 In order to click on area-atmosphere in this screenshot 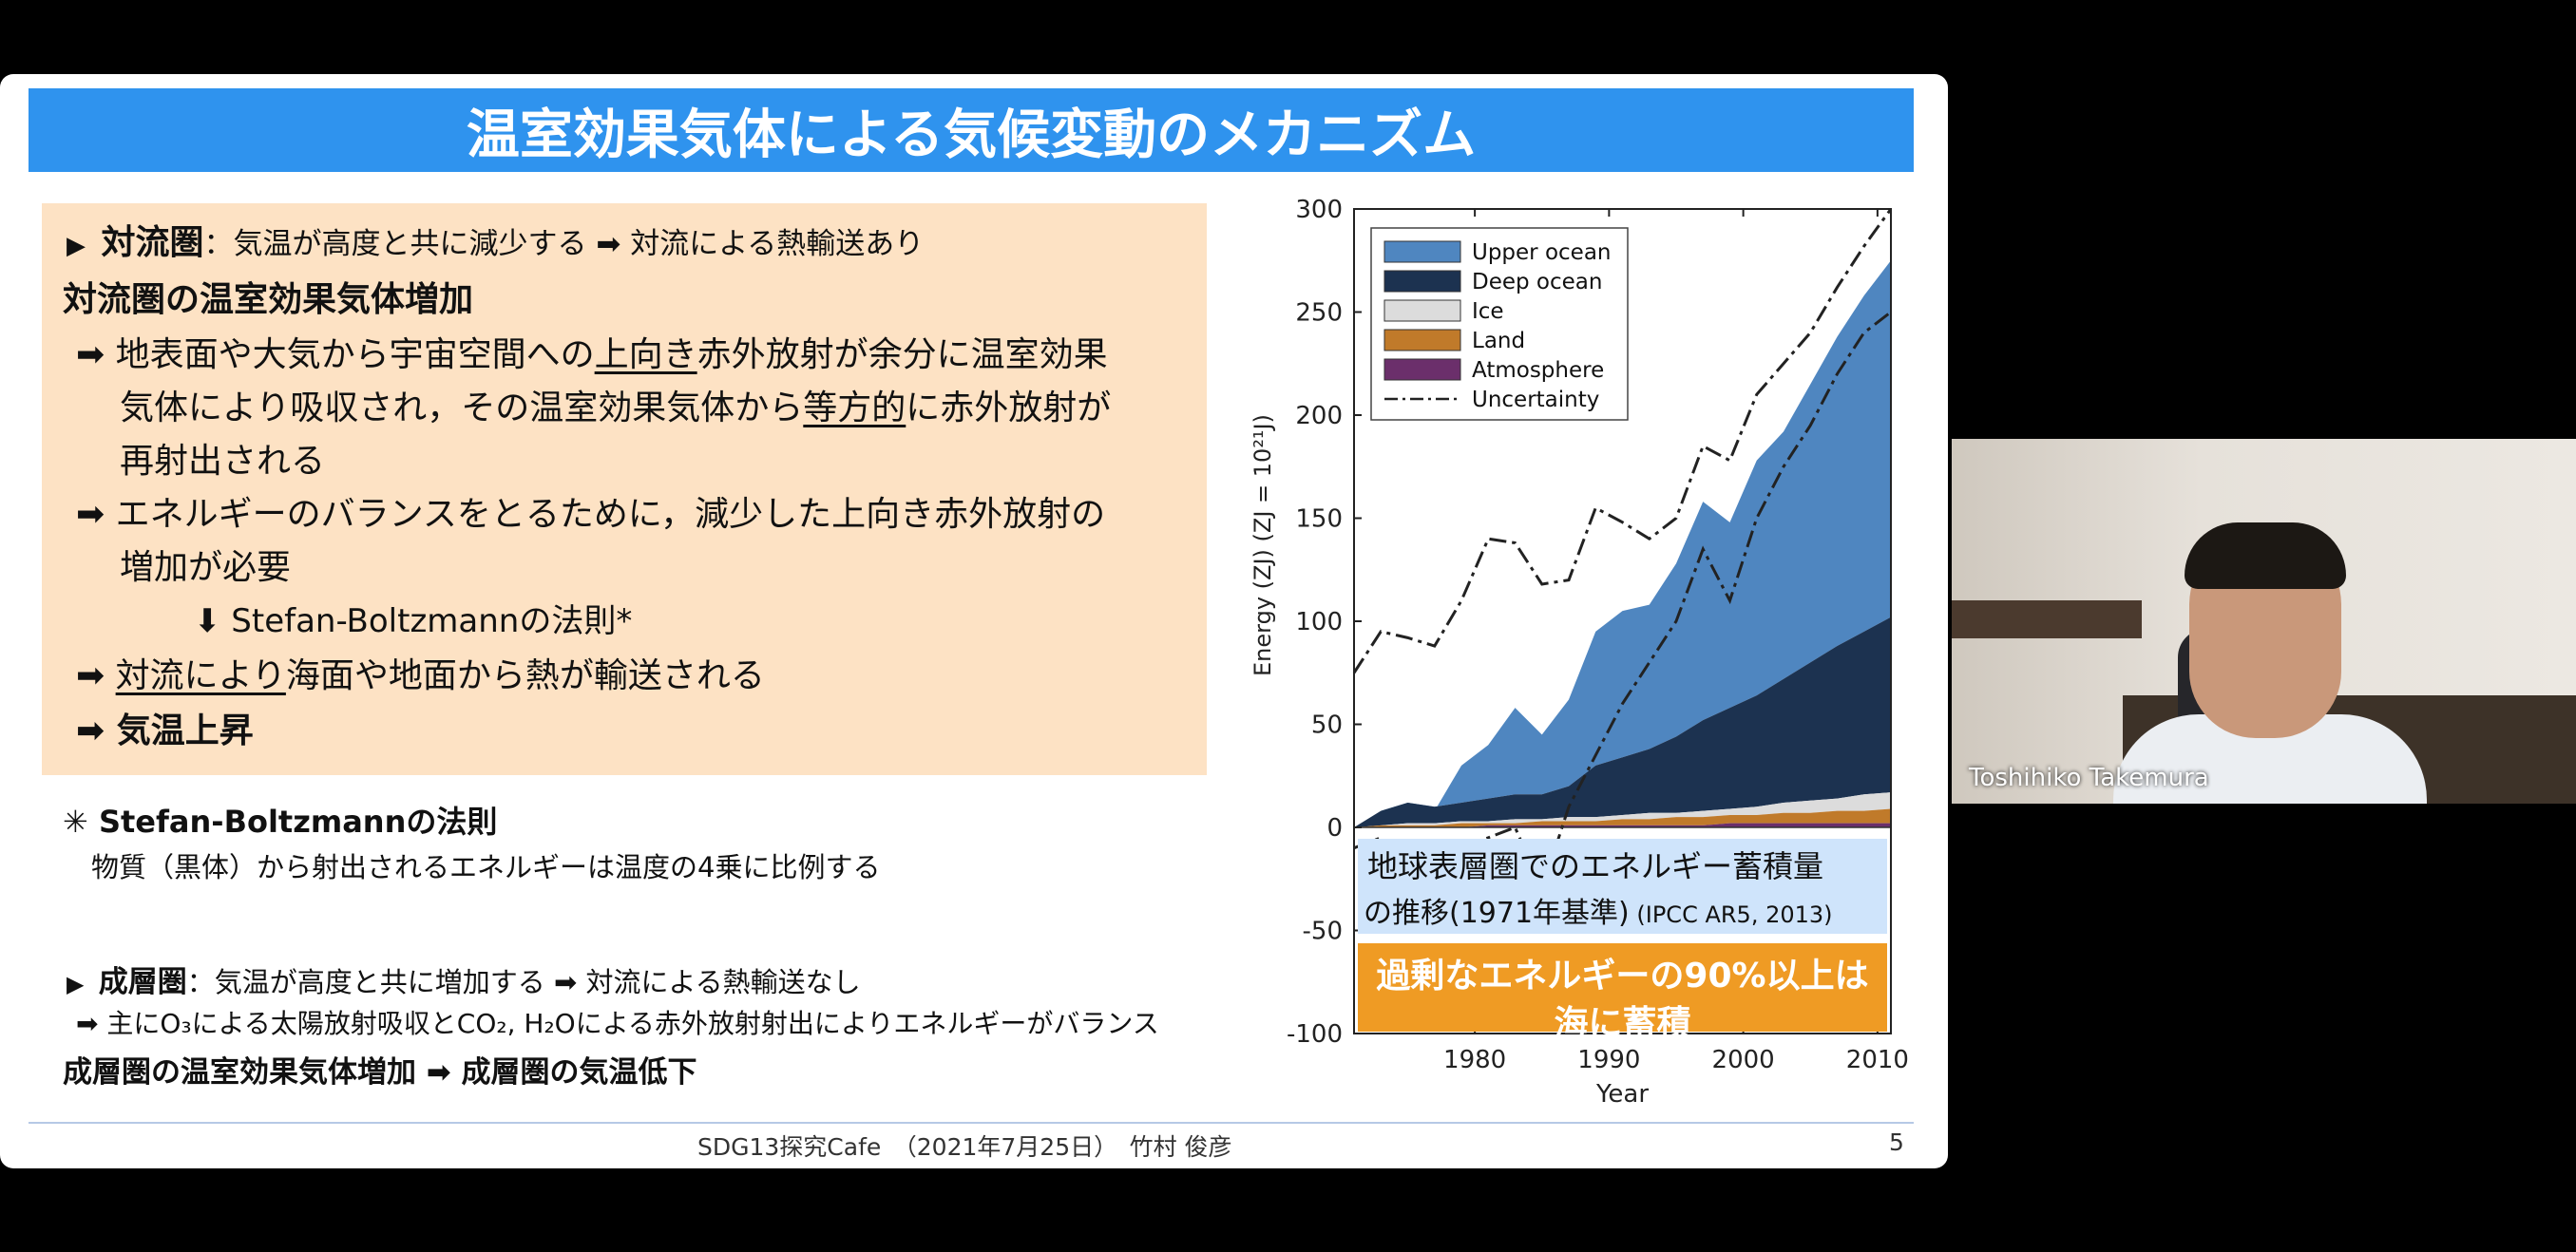, I will do `click(1622, 825)`.